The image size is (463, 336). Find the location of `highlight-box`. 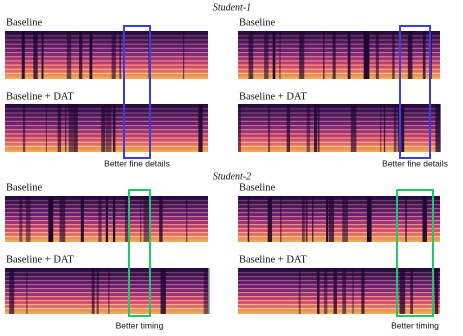

highlight-box is located at coordinates (415, 92).